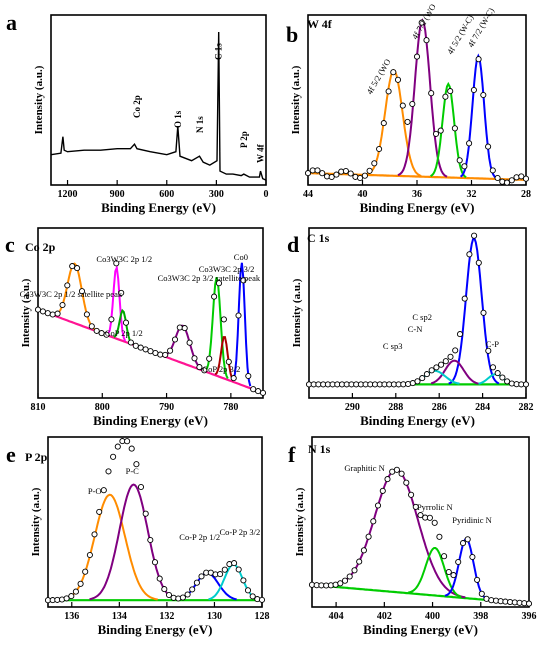  Describe the element at coordinates (422, 317) in the screenshot. I see `peak-label: C sp2` at that location.